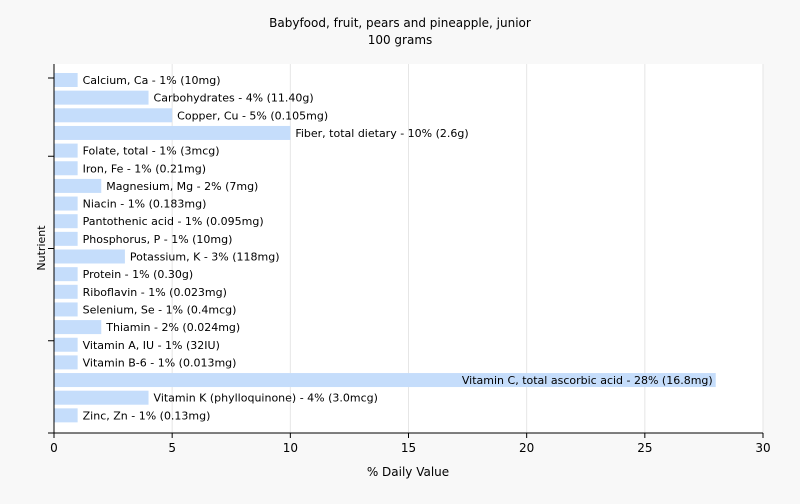 Image resolution: width=800 pixels, height=504 pixels. I want to click on x-tick-label: 10, so click(290, 448).